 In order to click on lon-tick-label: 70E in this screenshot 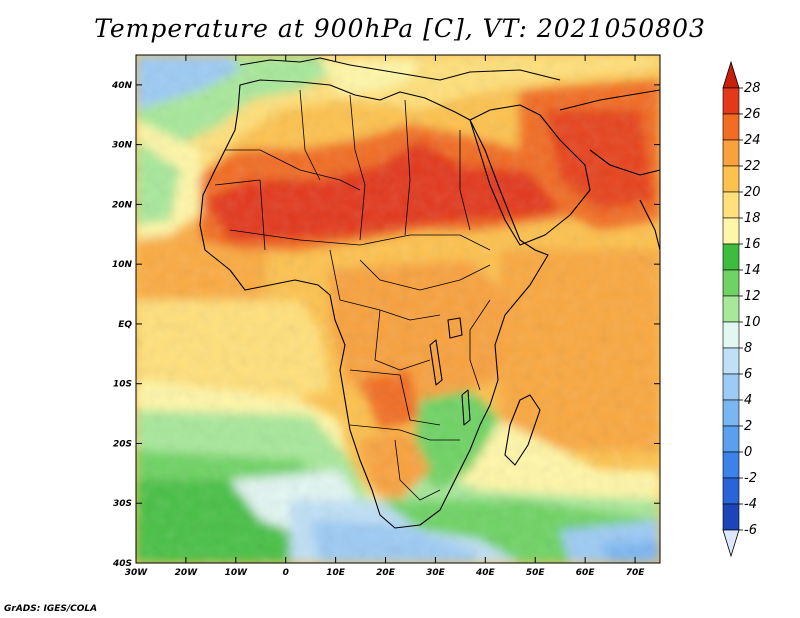, I will do `click(636, 573)`.